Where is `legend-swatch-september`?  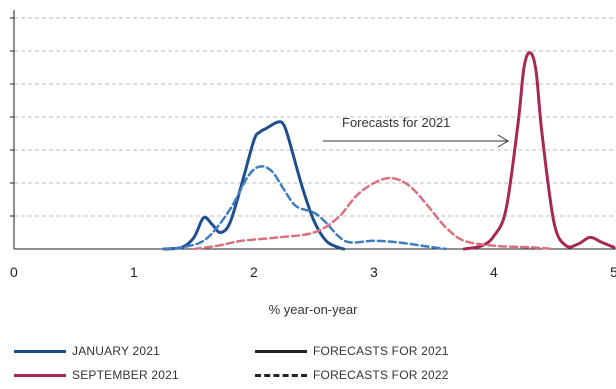
legend-swatch-september is located at coordinates (40, 375).